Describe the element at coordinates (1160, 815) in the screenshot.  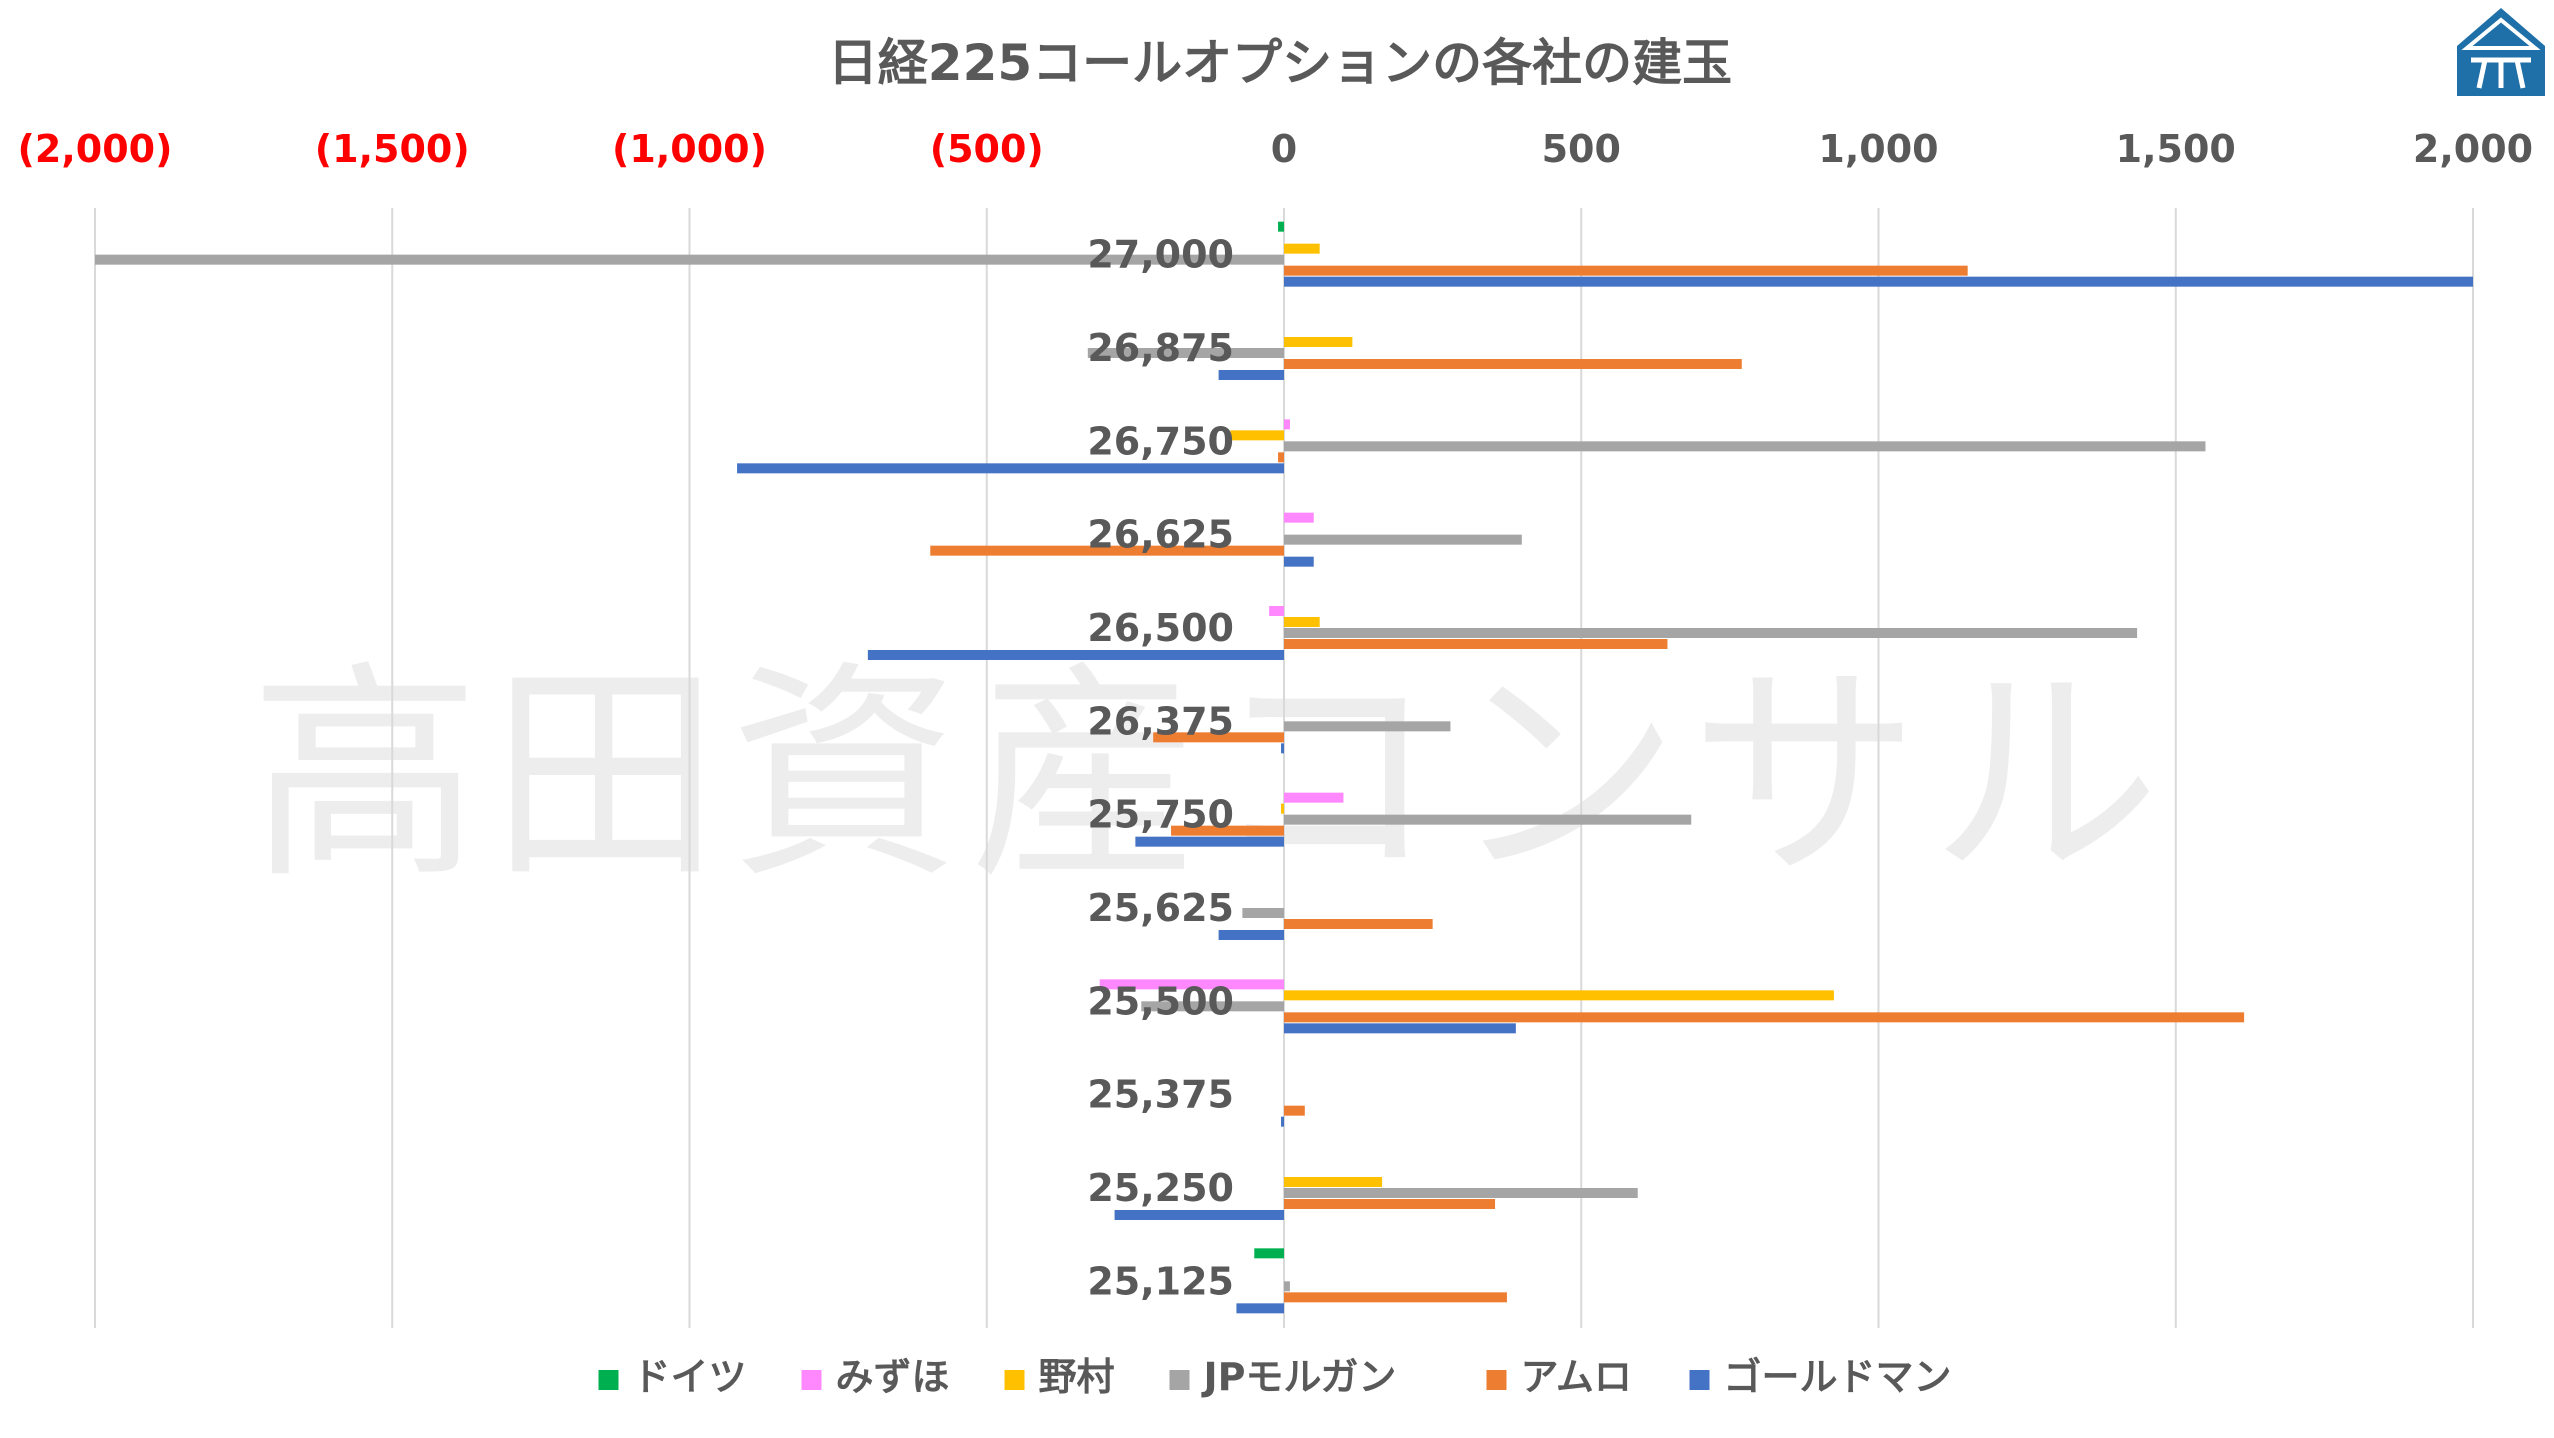
I see `category-label: 25,750` at that location.